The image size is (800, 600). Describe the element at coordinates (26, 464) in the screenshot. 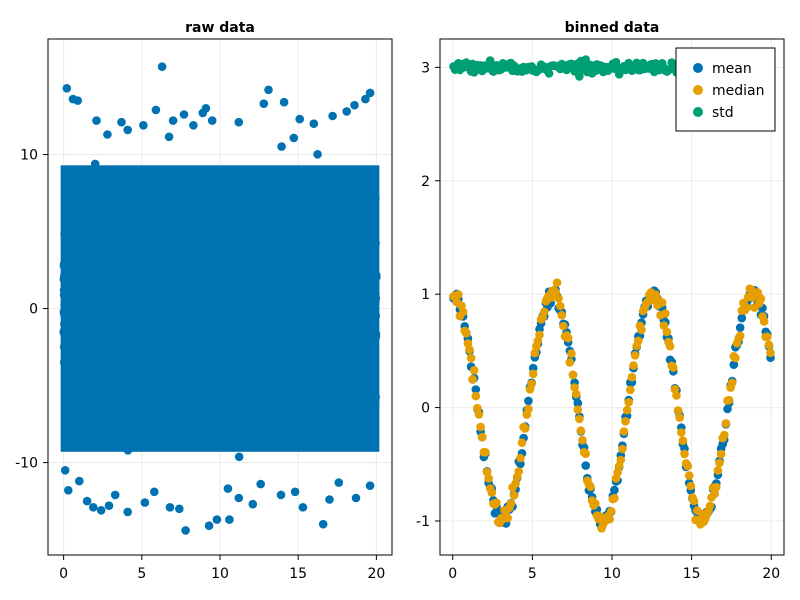

I see `y-tick-label: -10` at that location.